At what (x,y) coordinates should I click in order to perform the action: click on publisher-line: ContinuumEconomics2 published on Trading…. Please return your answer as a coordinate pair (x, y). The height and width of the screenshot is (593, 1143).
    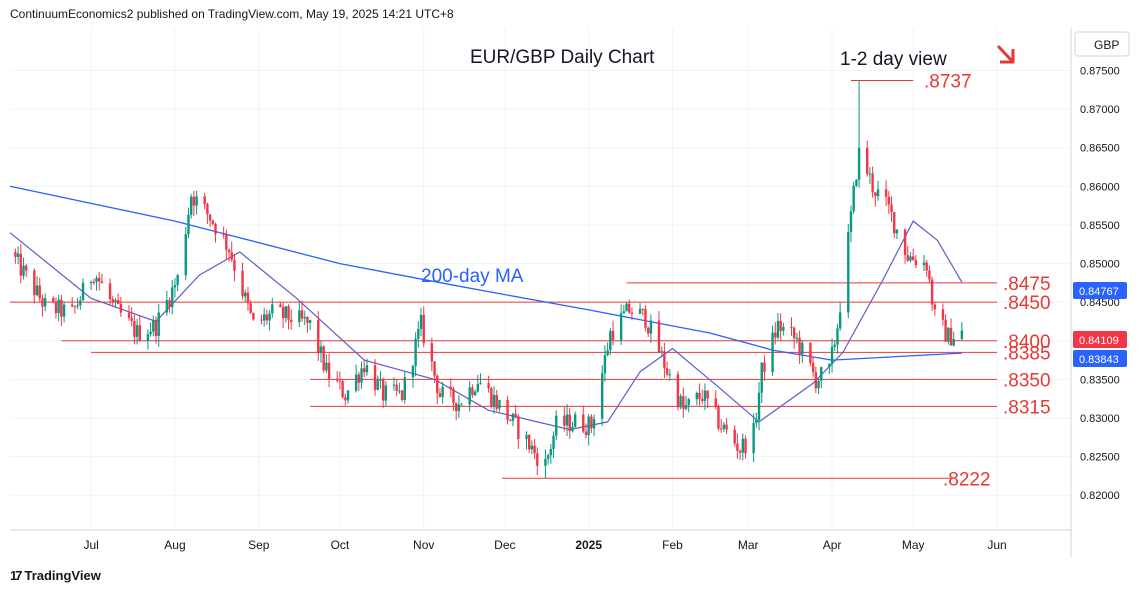
    Looking at the image, I should click on (232, 14).